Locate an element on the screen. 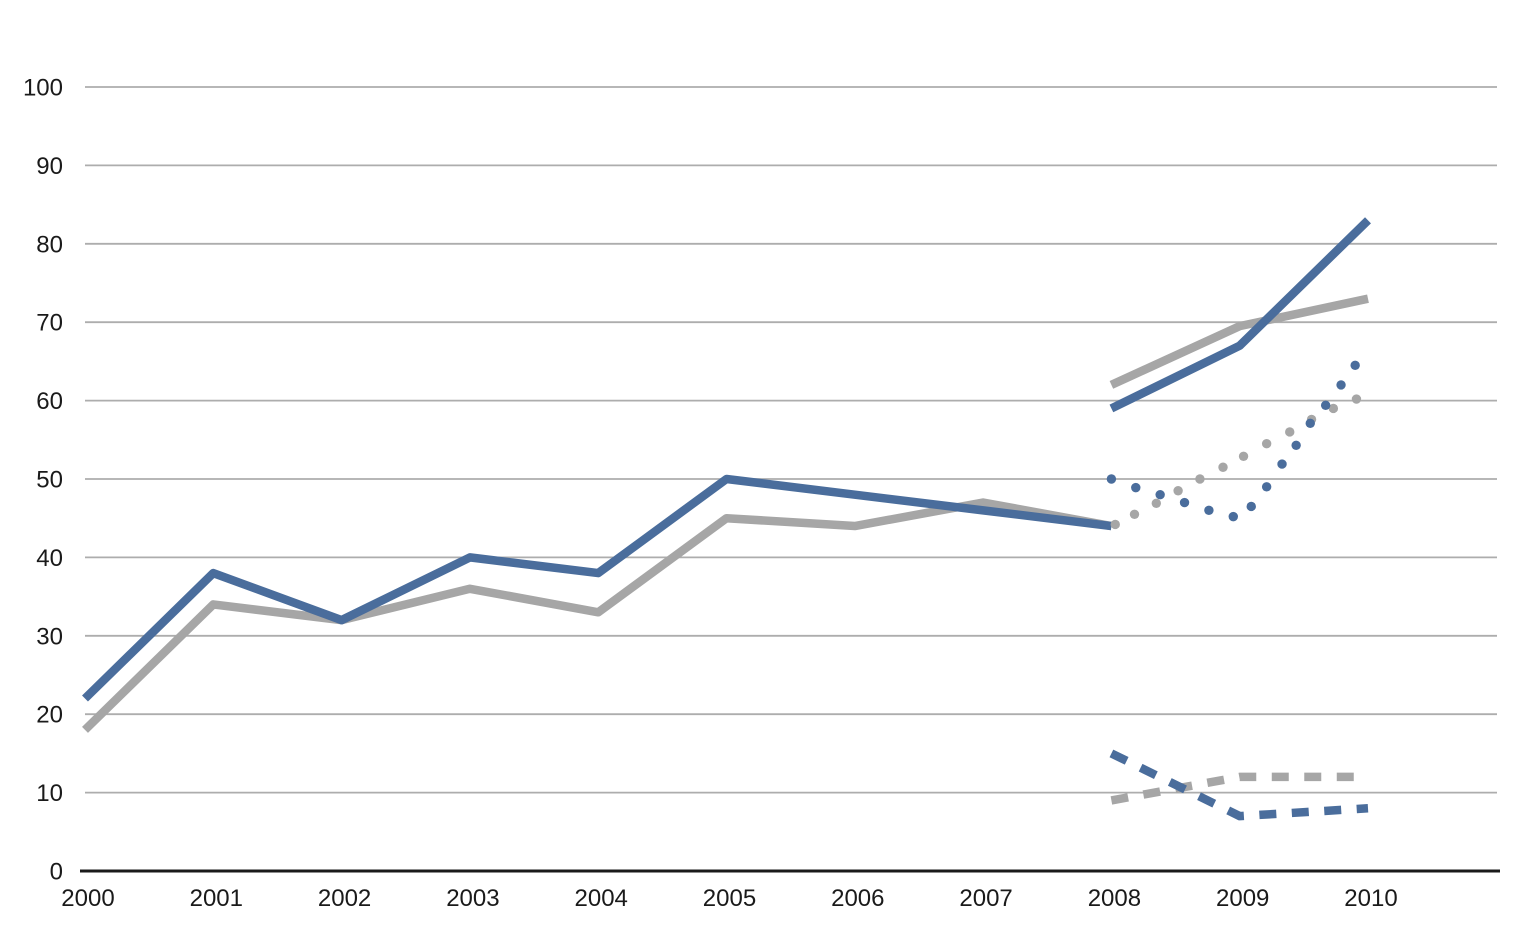  y-axis-tick-label: 80 is located at coordinates (49, 244).